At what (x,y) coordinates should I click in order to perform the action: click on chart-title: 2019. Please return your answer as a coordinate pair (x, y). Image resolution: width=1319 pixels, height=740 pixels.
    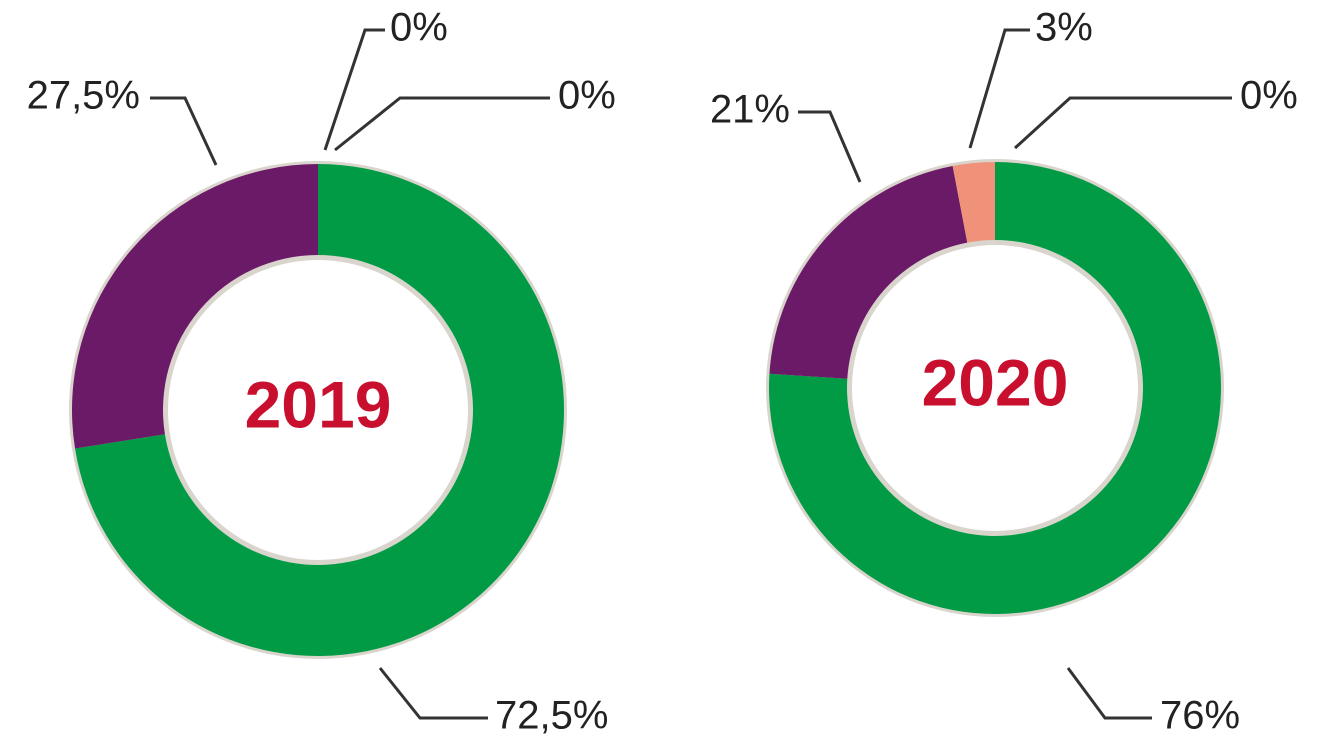
    Looking at the image, I should click on (318, 404).